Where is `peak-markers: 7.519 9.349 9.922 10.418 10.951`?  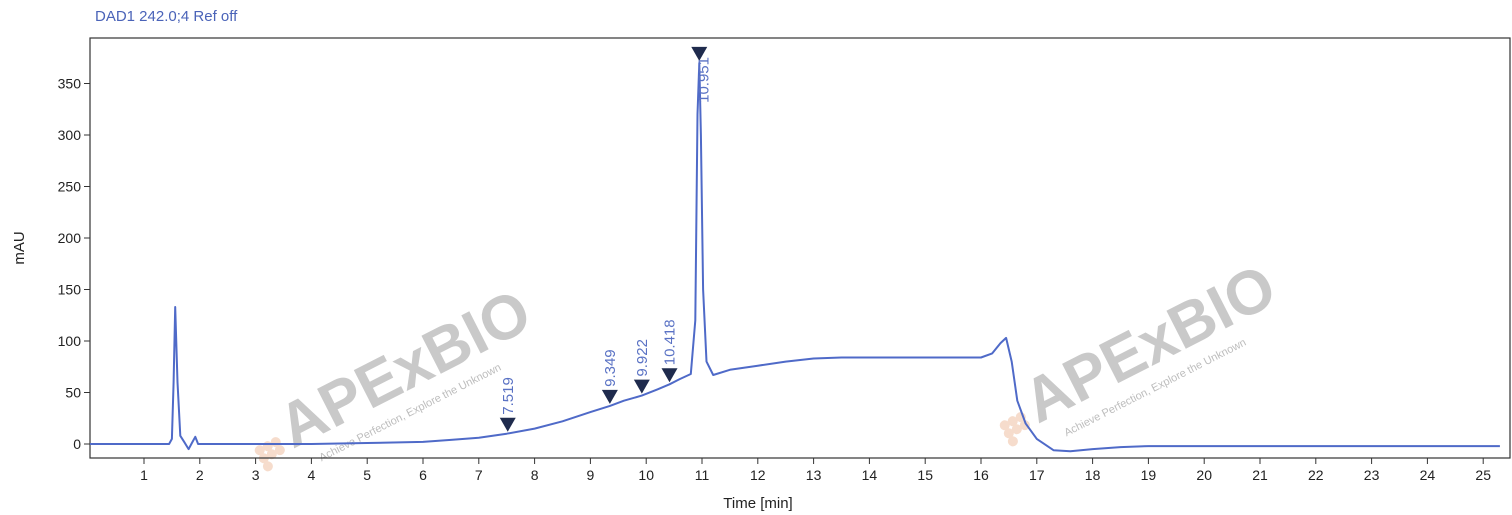
peak-markers: 7.519 9.349 9.922 10.418 10.951 is located at coordinates (605, 239).